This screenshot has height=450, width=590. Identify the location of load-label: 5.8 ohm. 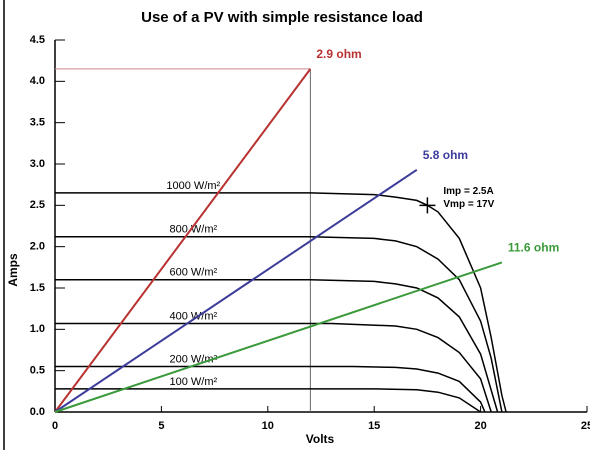
(445, 155).